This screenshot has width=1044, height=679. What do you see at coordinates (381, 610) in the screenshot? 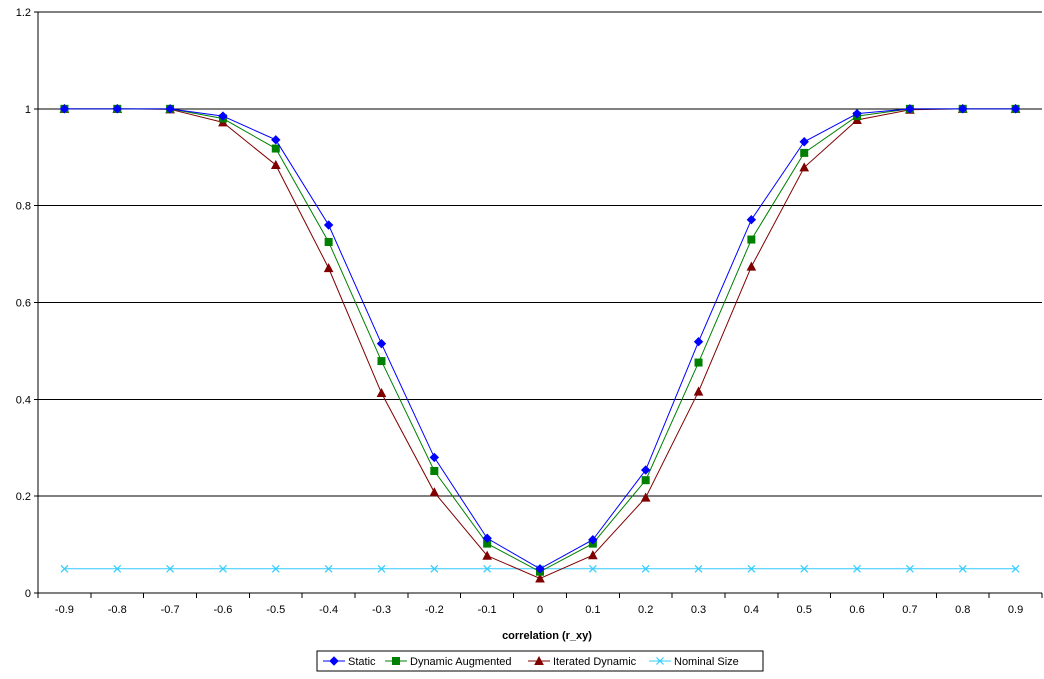
I see `x-tick-label: -0.3` at bounding box center [381, 610].